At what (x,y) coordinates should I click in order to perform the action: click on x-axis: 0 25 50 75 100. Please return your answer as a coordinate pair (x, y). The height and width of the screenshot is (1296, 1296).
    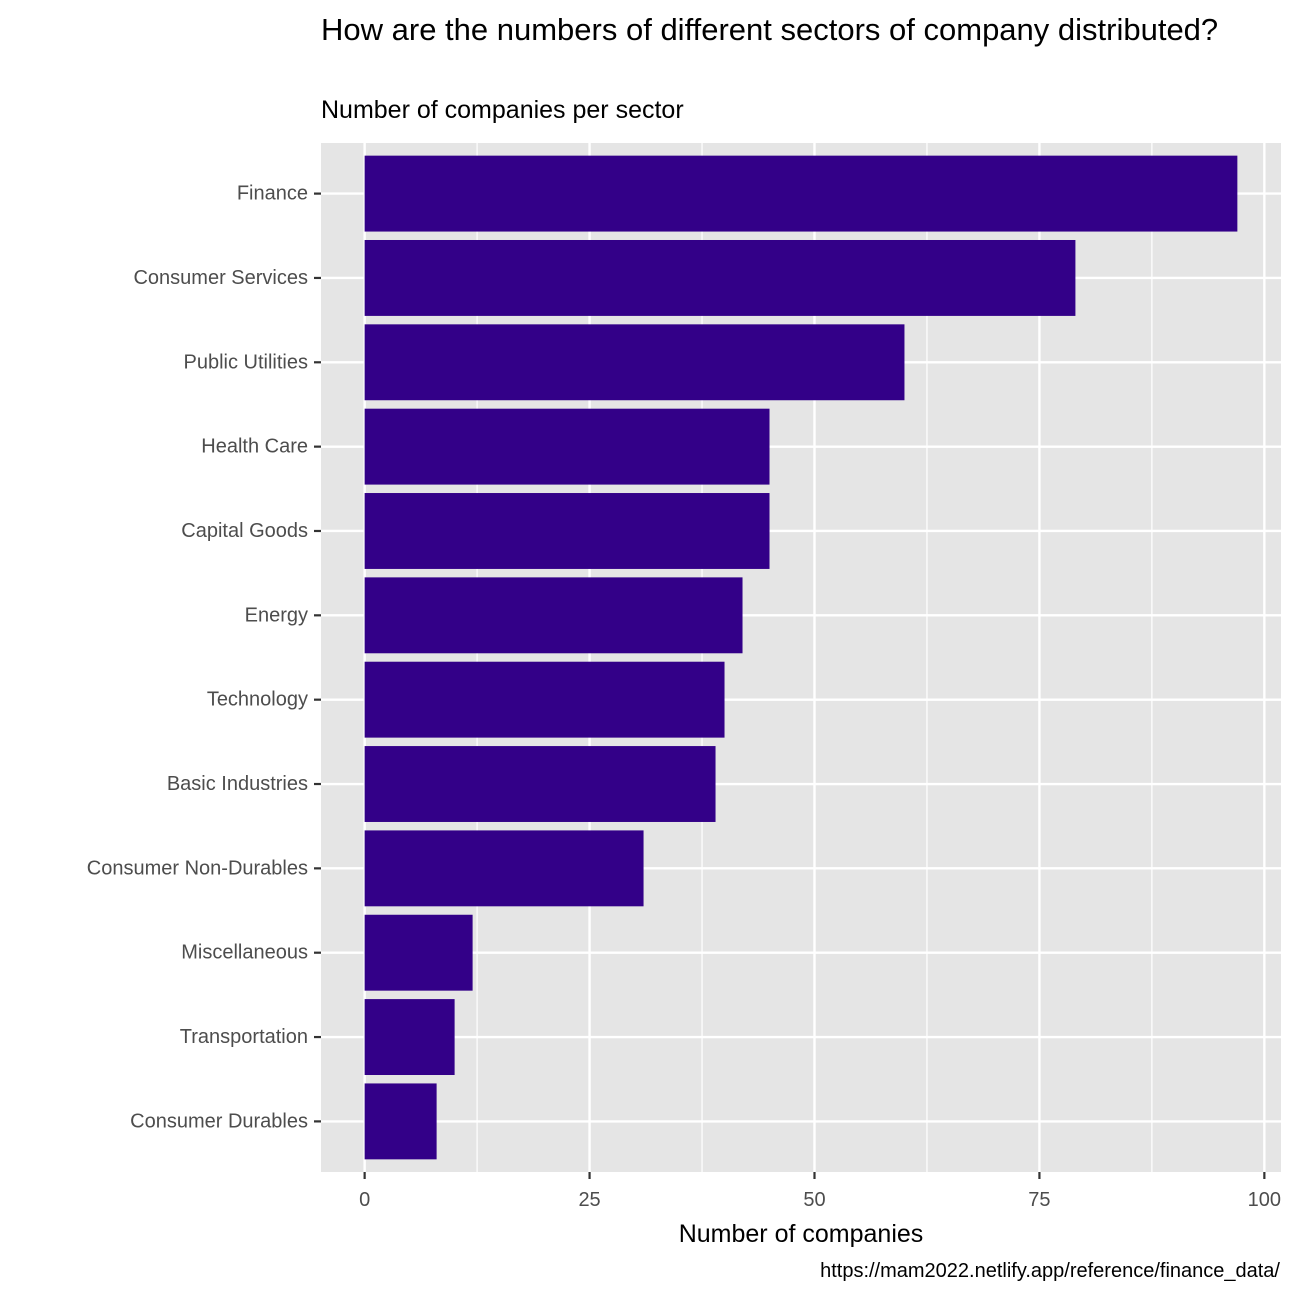
    Looking at the image, I should click on (820, 1191).